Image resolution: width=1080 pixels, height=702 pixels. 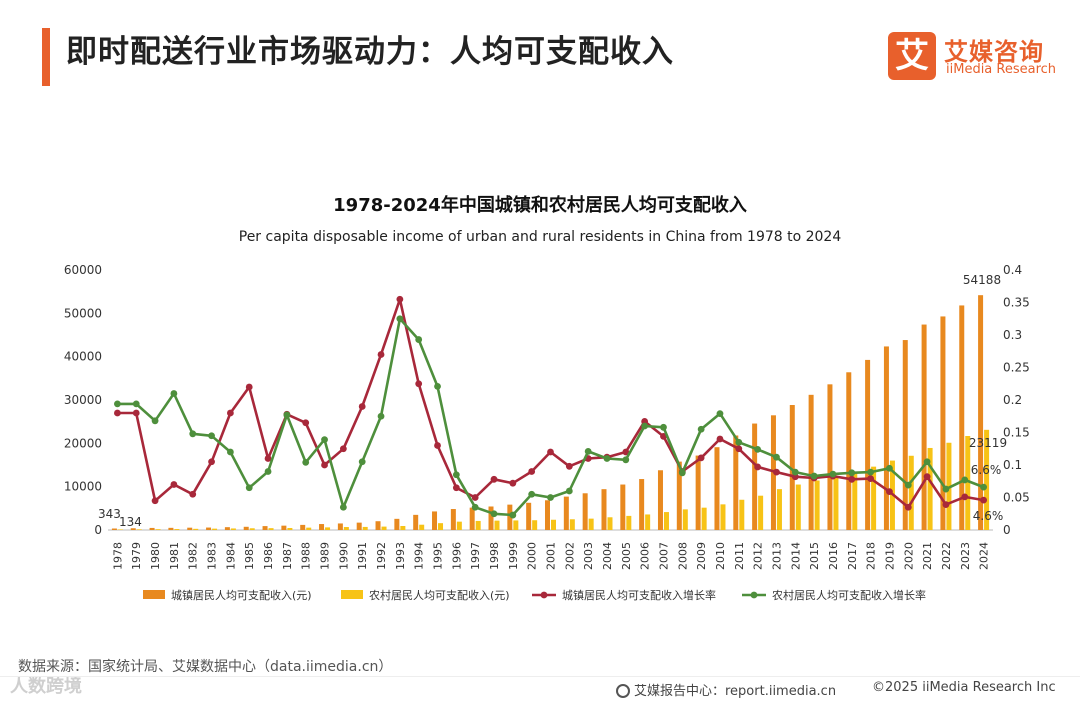 I want to click on x-tick-label: 2017, so click(x=852, y=556).